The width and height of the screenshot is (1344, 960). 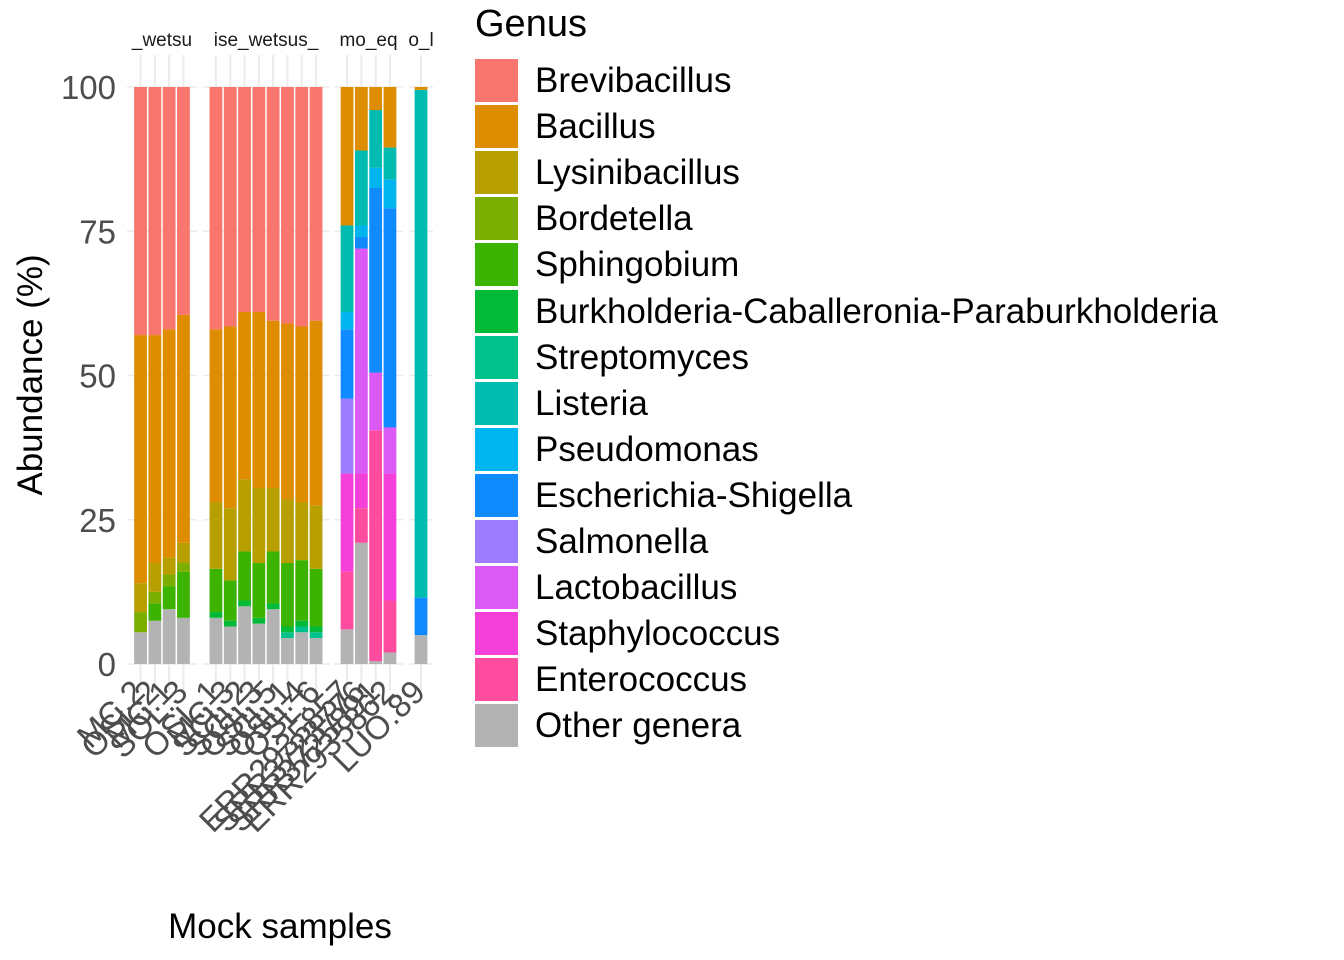 What do you see at coordinates (642, 357) in the screenshot?
I see `legend-label: Streptomyces` at bounding box center [642, 357].